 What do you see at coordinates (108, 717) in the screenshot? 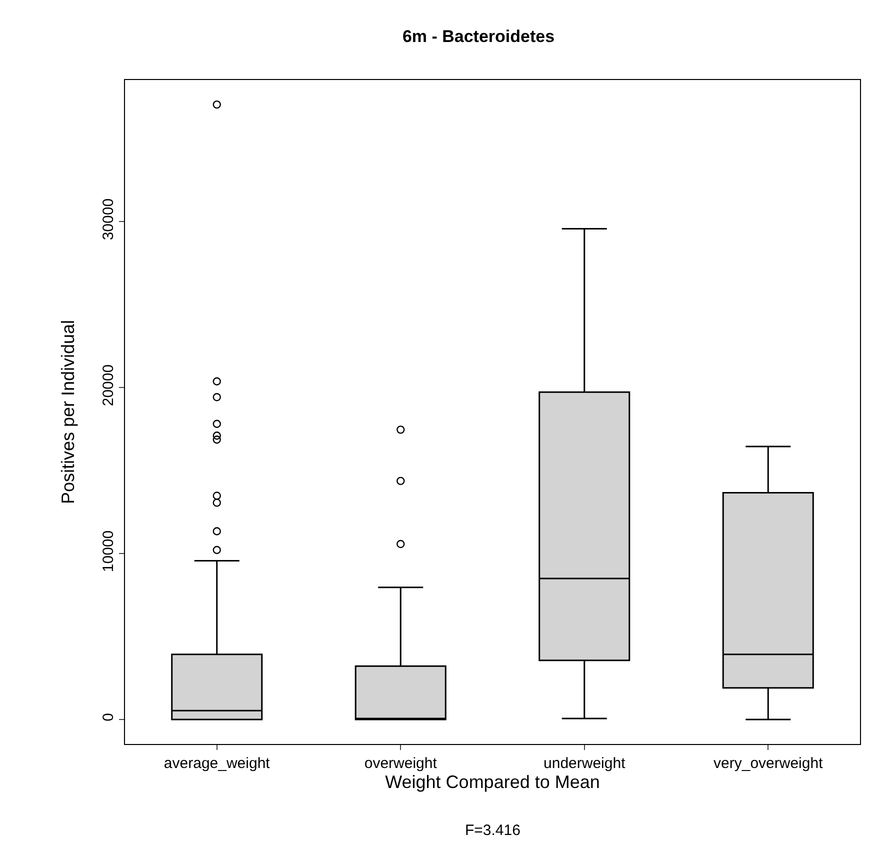
I see `y-tick-label: 0` at bounding box center [108, 717].